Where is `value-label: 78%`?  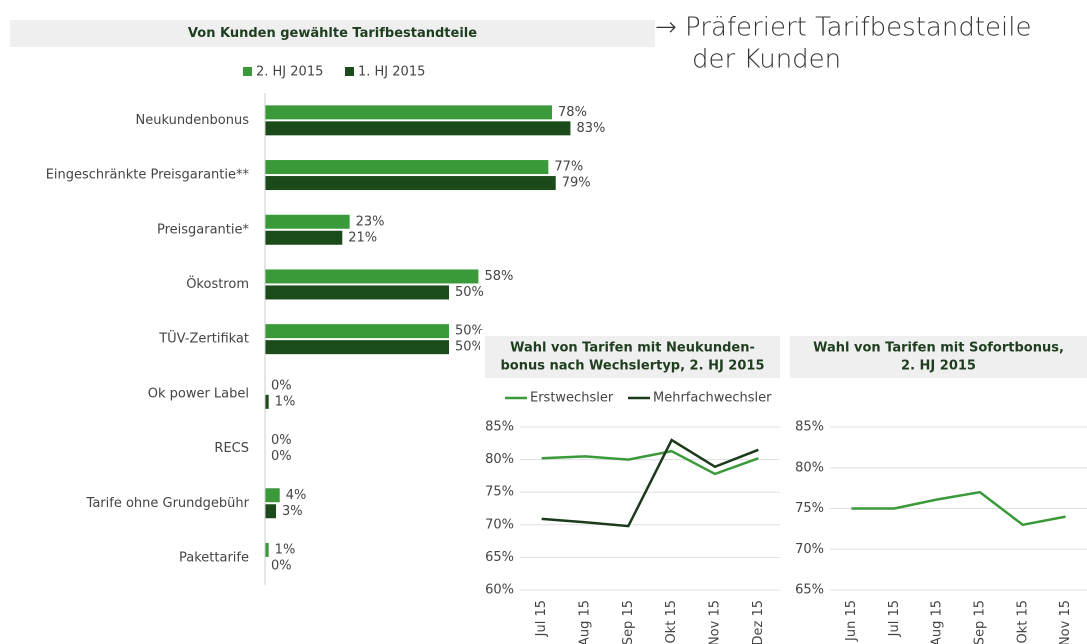
value-label: 78% is located at coordinates (572, 112).